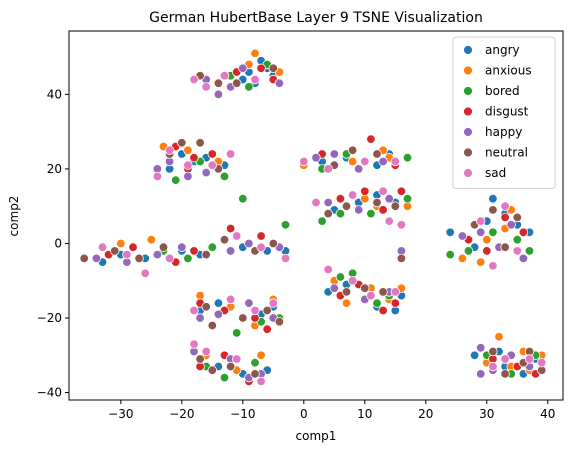 This screenshot has height=453, width=574. Describe the element at coordinates (54, 94) in the screenshot. I see `y-tick-label: 40` at that location.